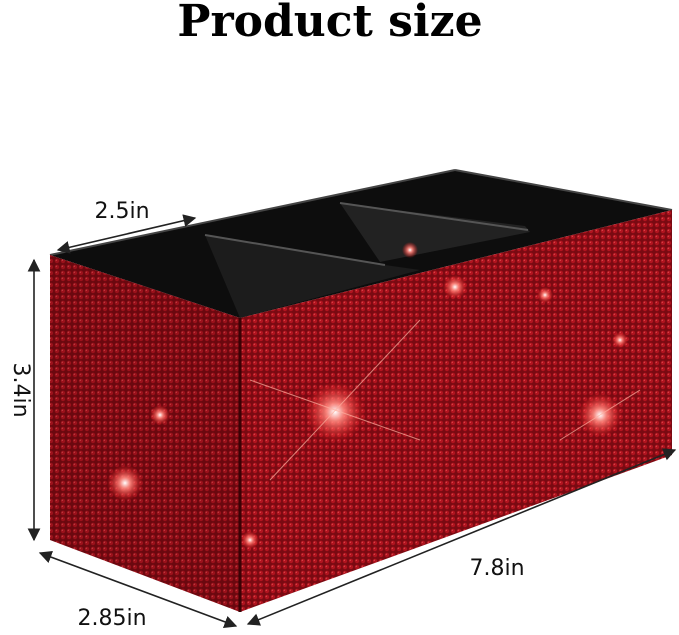  I want to click on width-arrow, so click(126, 234).